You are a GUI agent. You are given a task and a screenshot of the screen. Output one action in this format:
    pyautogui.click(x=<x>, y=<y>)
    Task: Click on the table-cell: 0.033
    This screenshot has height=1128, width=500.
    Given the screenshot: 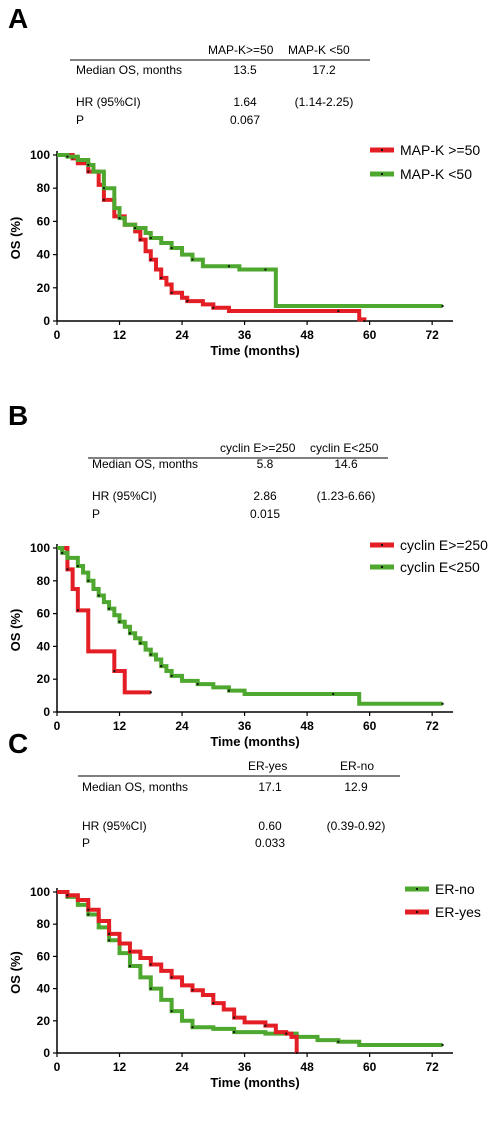 What is the action you would take?
    pyautogui.click(x=270, y=843)
    